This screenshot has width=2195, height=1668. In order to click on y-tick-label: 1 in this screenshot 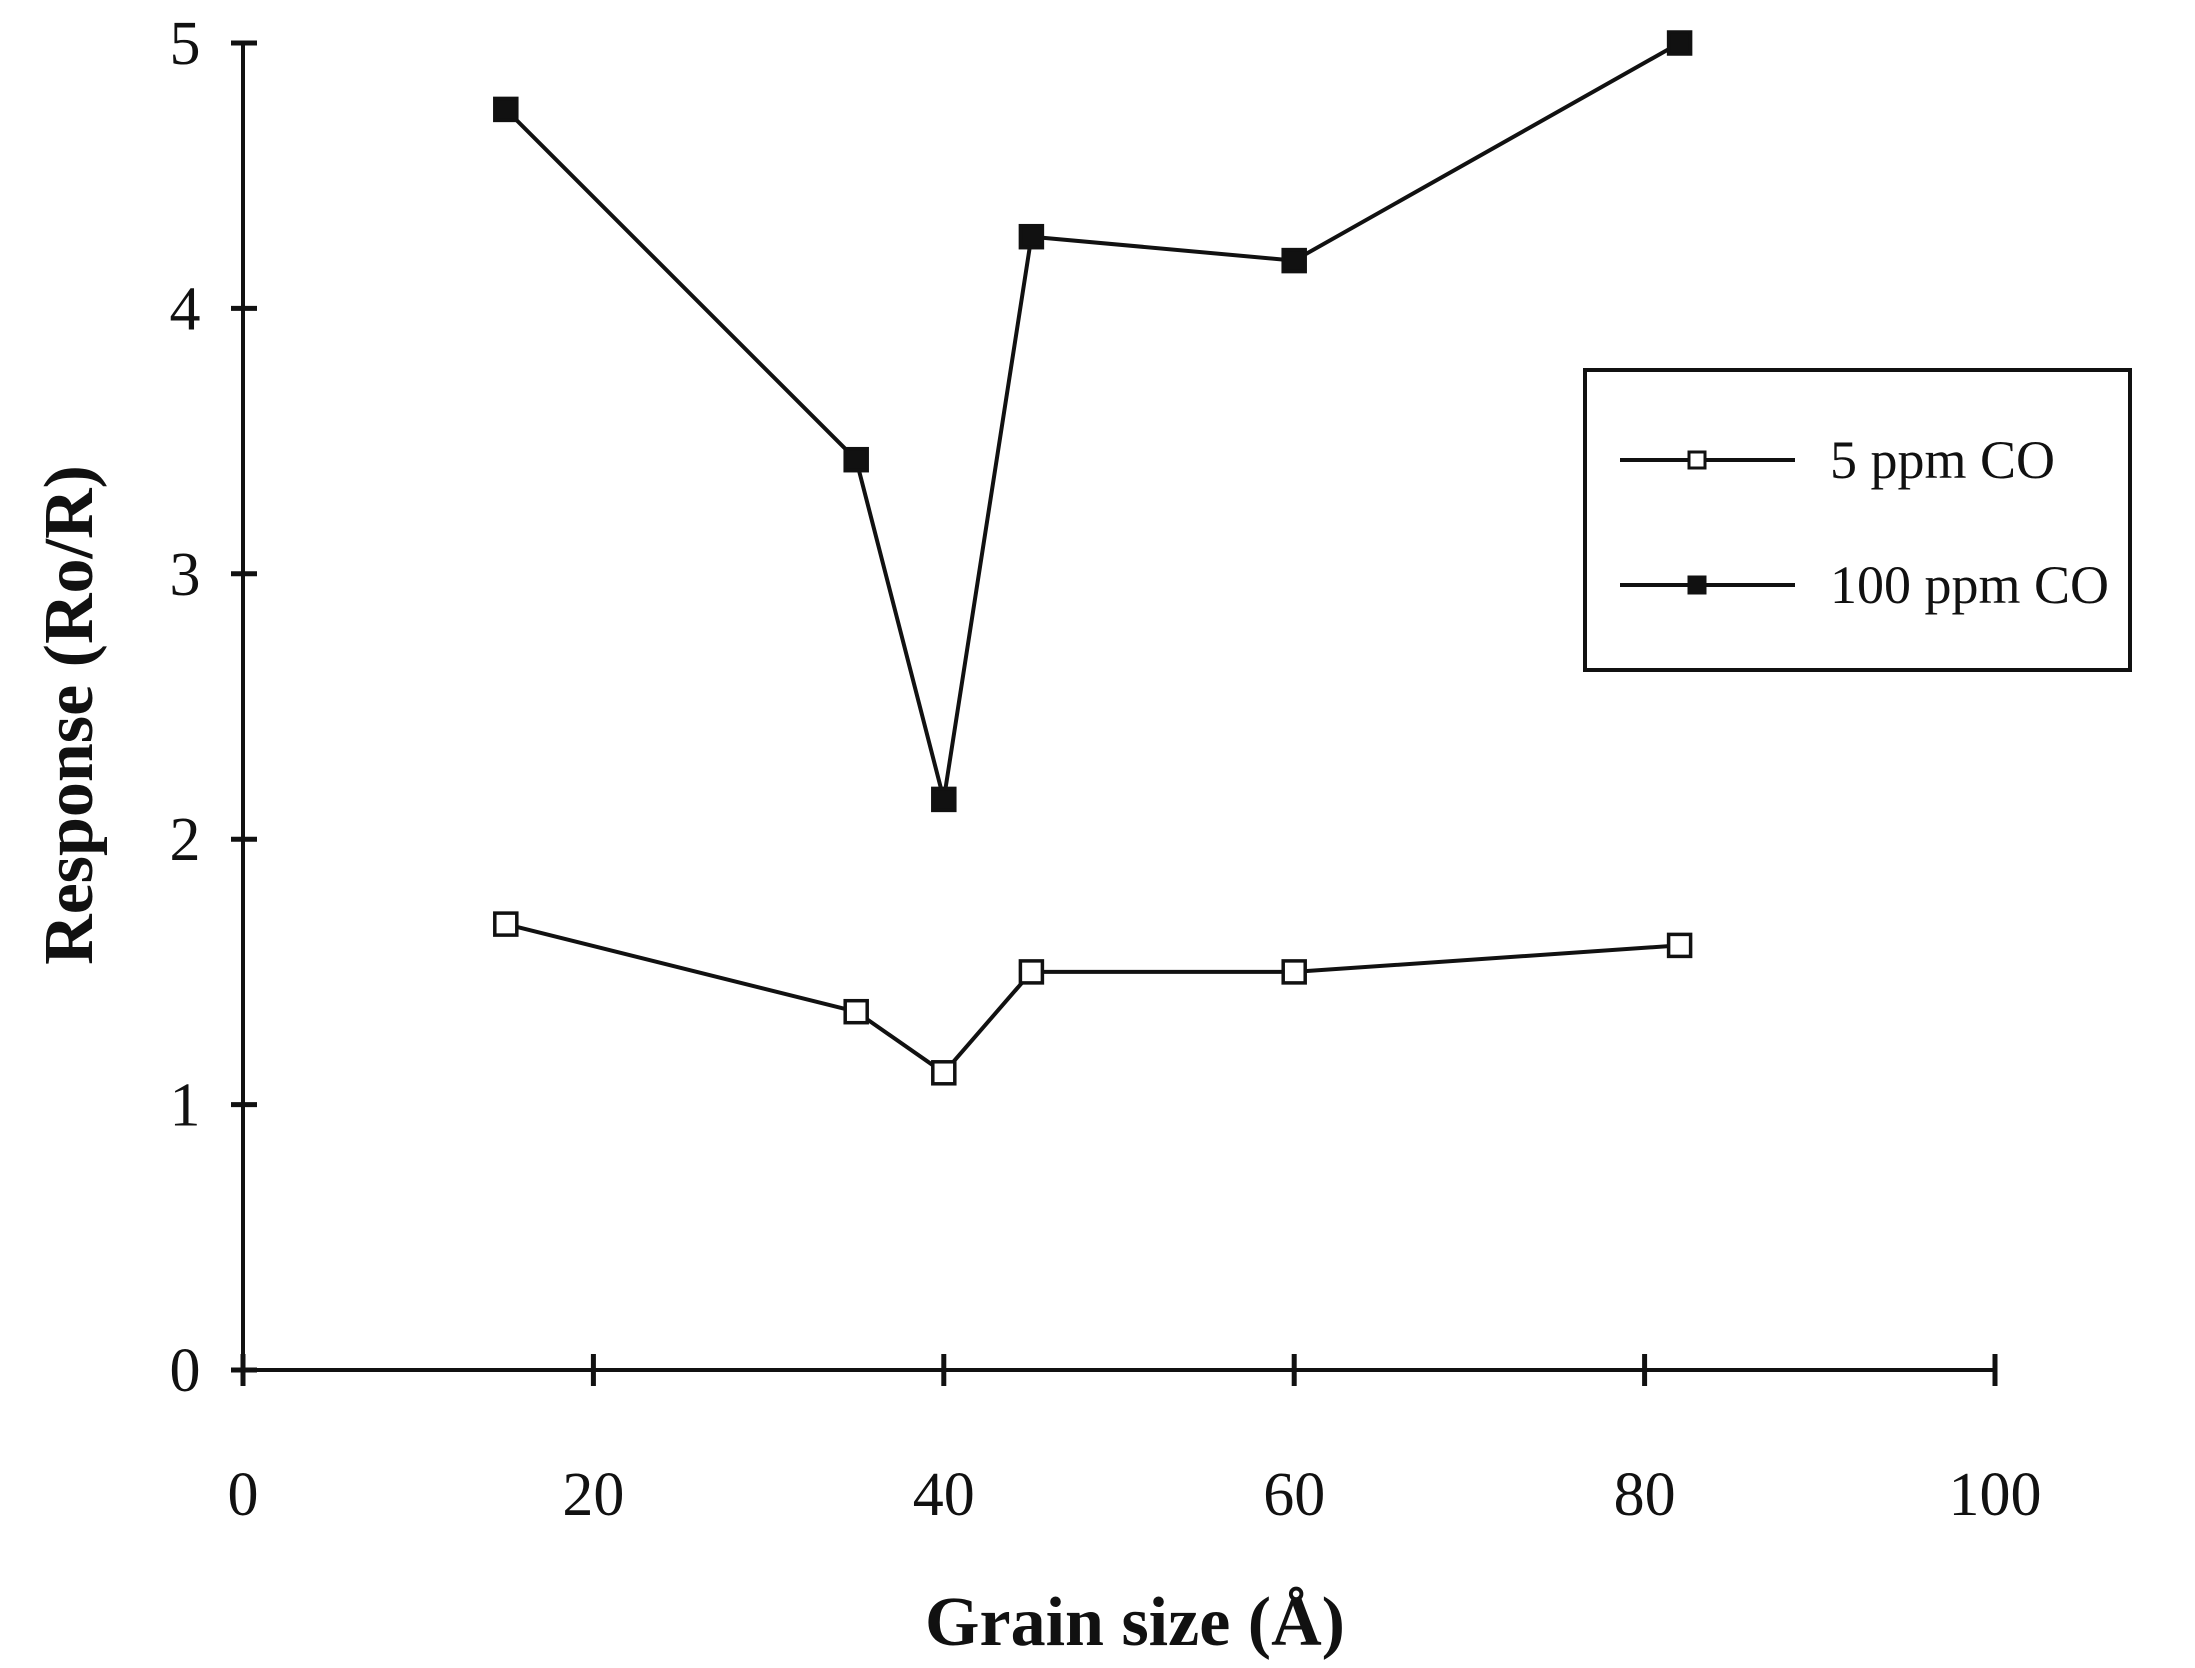, I will do `click(185, 1106)`.